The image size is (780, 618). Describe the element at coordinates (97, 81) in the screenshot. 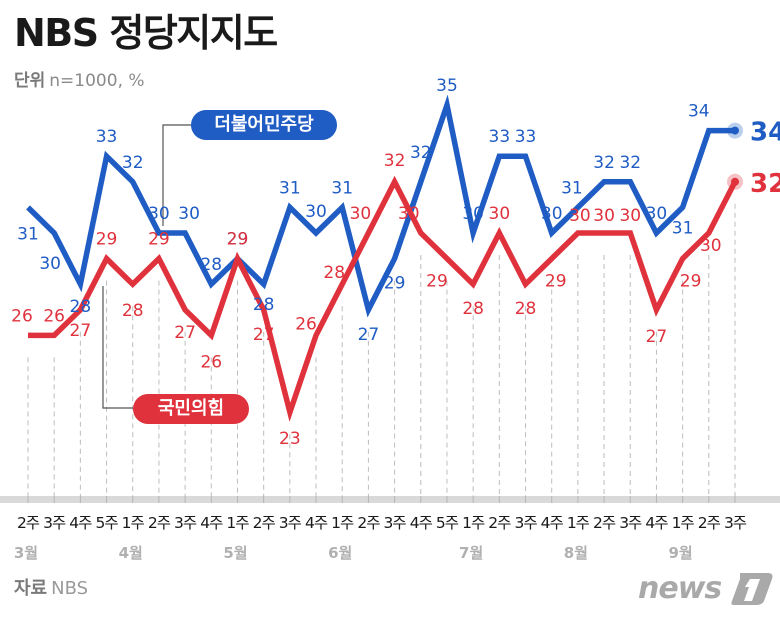

I see `unit-value: n=1000, %` at that location.